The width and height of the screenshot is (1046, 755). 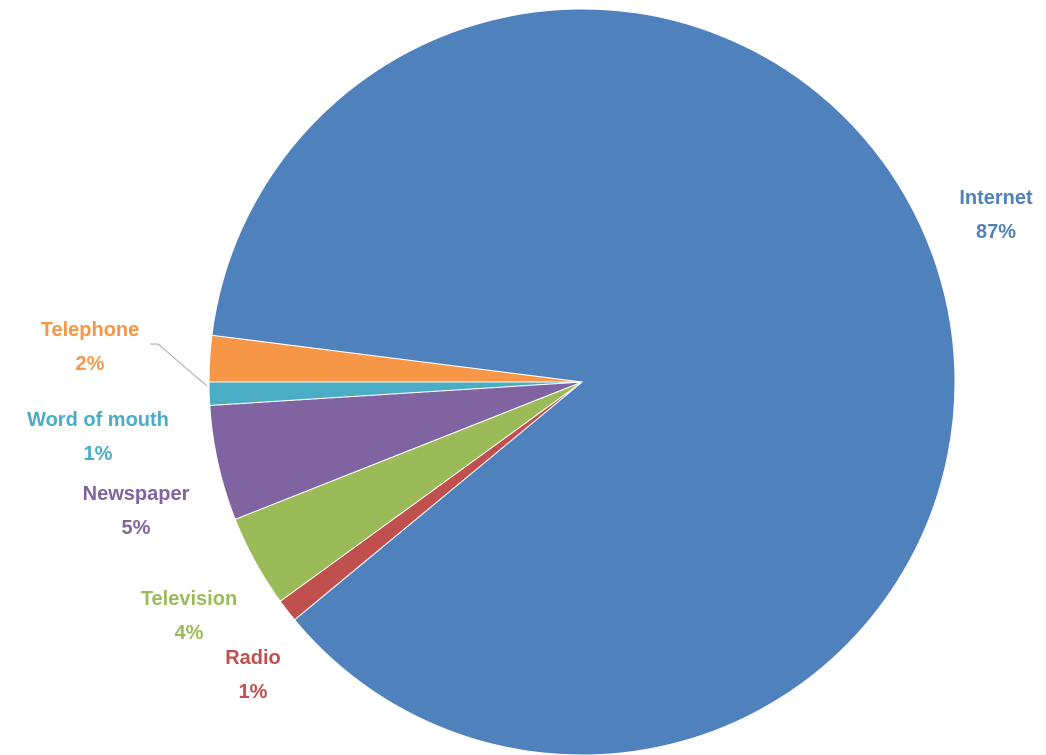 What do you see at coordinates (189, 616) in the screenshot?
I see `data-label-television: Television 4%` at bounding box center [189, 616].